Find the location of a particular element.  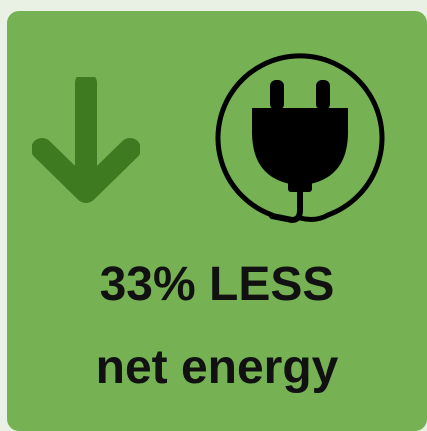

down-arrow-icon is located at coordinates (86, 140).